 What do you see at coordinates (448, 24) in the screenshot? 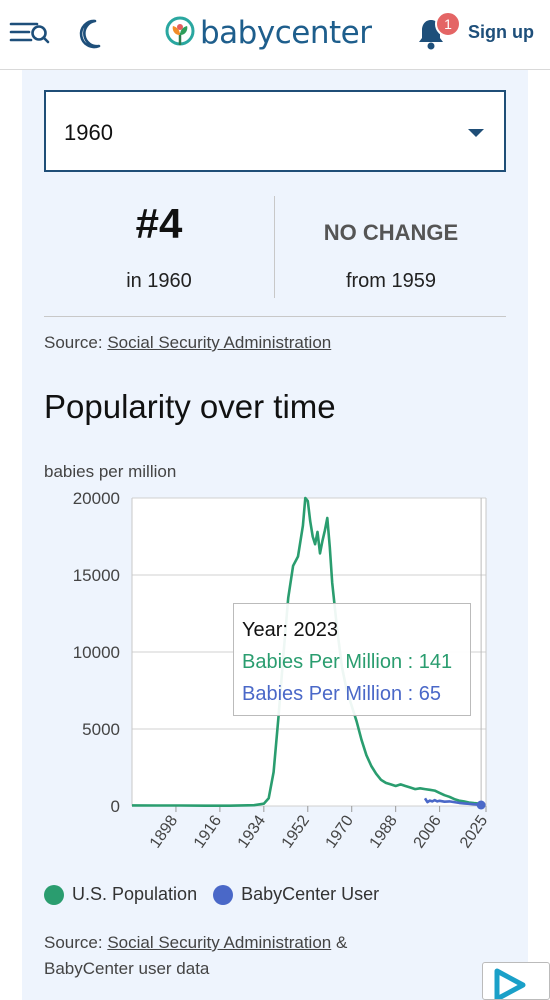
I see `notification-badge: 1` at bounding box center [448, 24].